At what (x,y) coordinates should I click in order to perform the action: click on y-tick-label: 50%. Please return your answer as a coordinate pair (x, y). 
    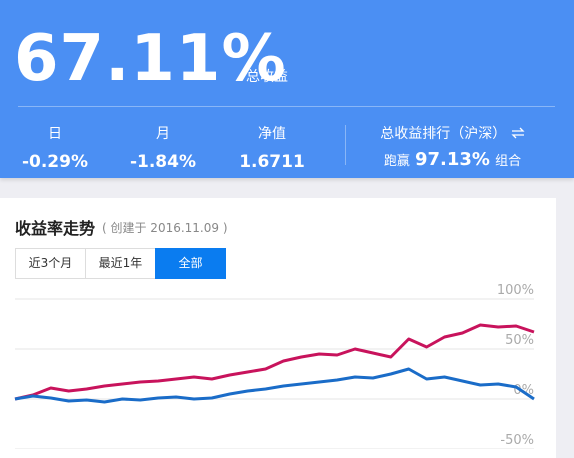
    Looking at the image, I should click on (519, 340).